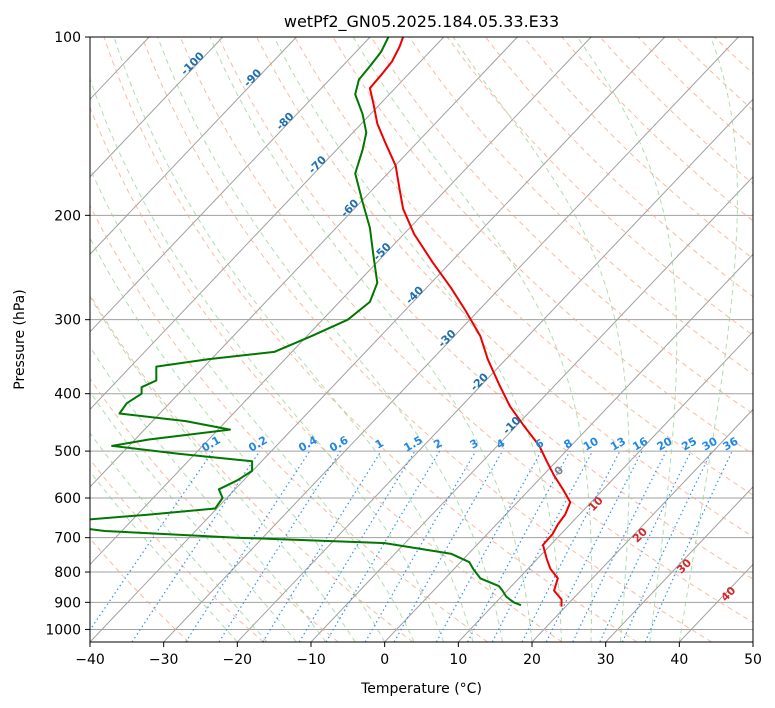 This screenshot has height=708, width=775. I want to click on y-tick-label: 900, so click(67, 603).